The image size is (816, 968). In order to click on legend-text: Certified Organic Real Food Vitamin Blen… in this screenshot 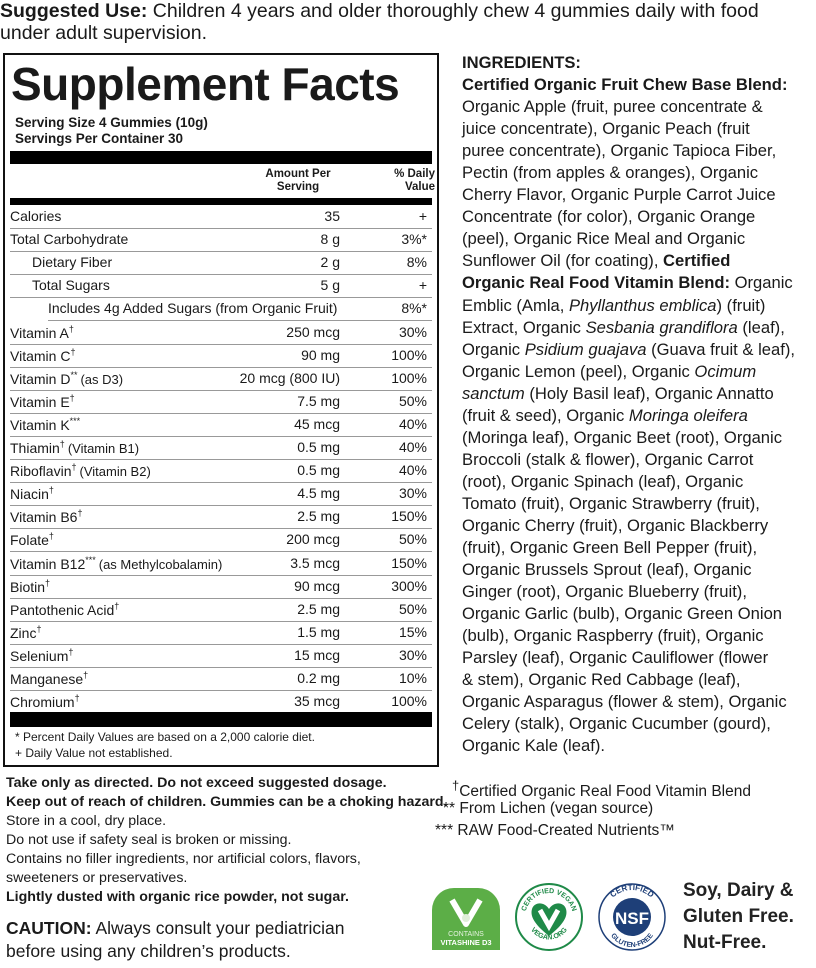, I will do `click(605, 792)`.